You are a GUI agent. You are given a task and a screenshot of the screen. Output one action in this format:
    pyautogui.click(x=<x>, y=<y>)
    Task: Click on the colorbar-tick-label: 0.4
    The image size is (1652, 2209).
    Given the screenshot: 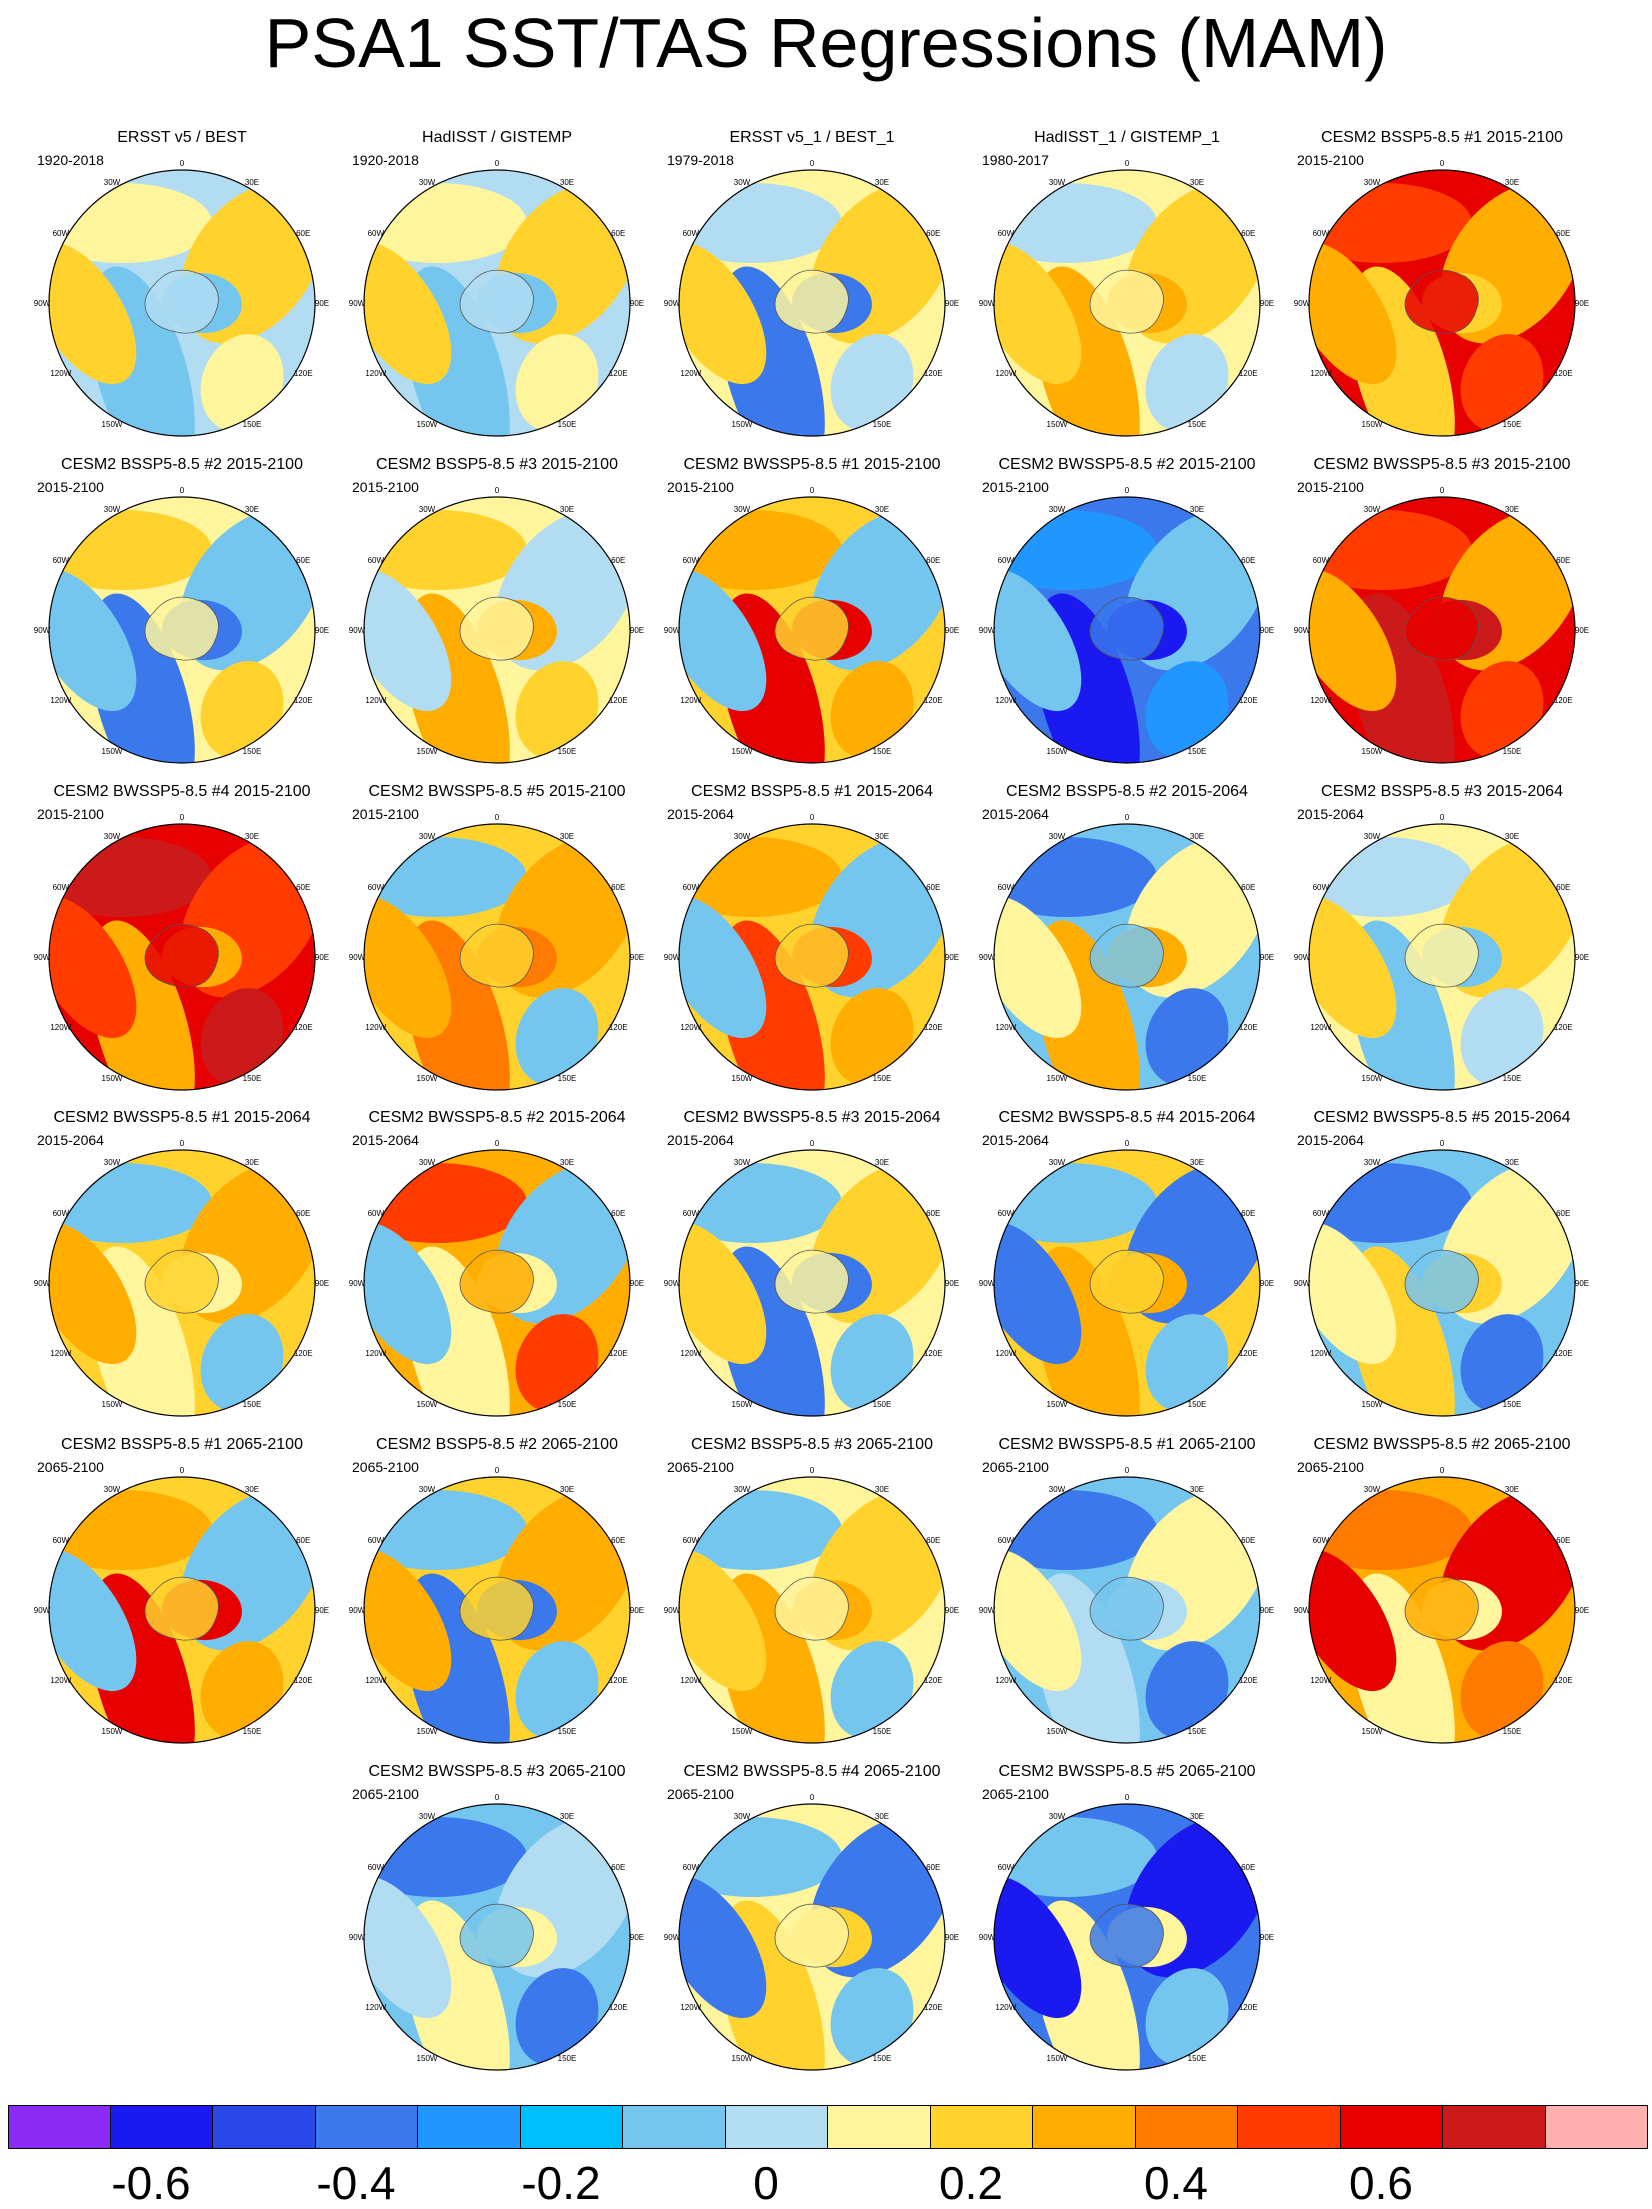 What is the action you would take?
    pyautogui.click(x=1176, y=2183)
    